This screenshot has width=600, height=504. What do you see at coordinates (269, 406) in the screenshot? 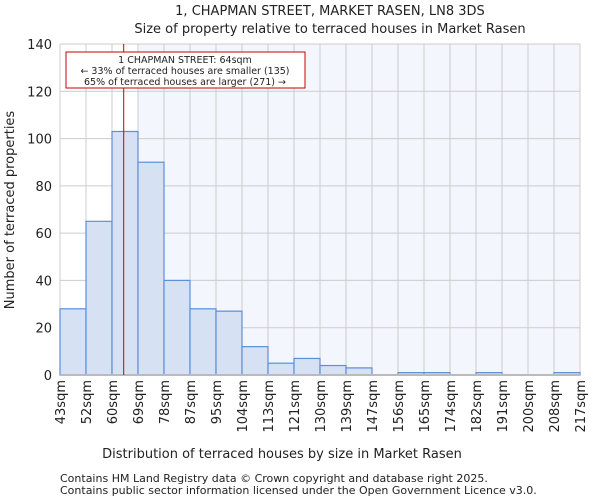
I see `x-tick-label: 113sqm` at bounding box center [269, 406].